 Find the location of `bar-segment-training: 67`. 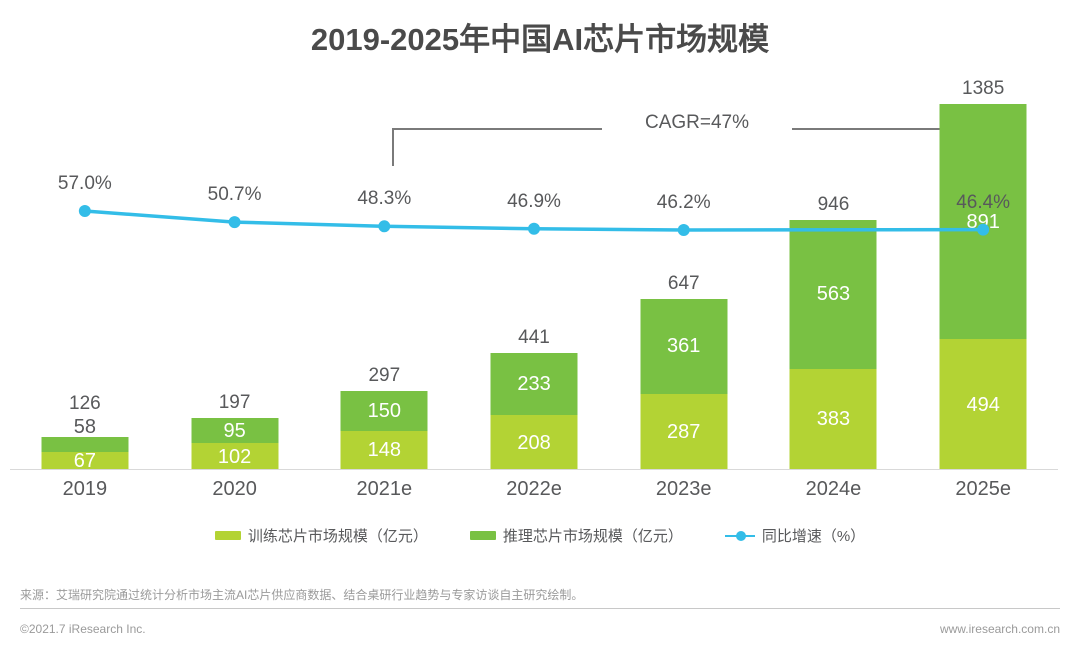

bar-segment-training: 67 is located at coordinates (85, 461).